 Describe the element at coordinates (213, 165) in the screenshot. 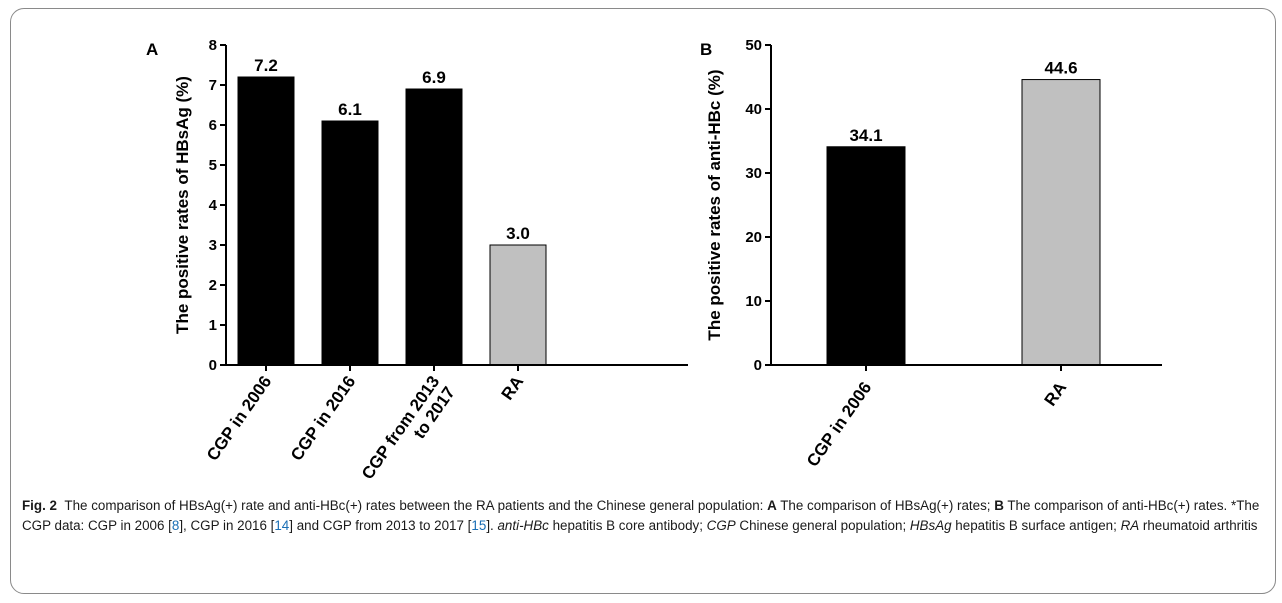

I see `y-tick-label: 5` at that location.